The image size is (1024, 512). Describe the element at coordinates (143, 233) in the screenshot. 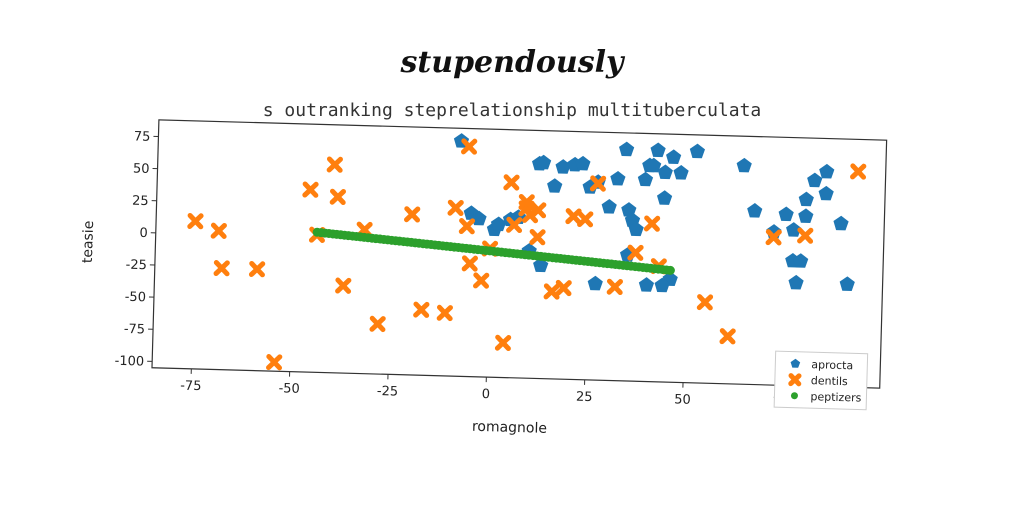

I see `y-tick-label-4: 0` at that location.